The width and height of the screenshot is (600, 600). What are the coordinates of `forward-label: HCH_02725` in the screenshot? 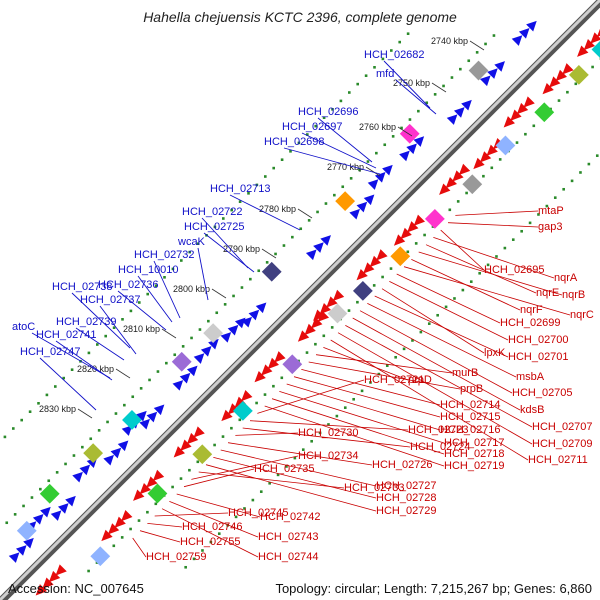 It's located at (214, 227).